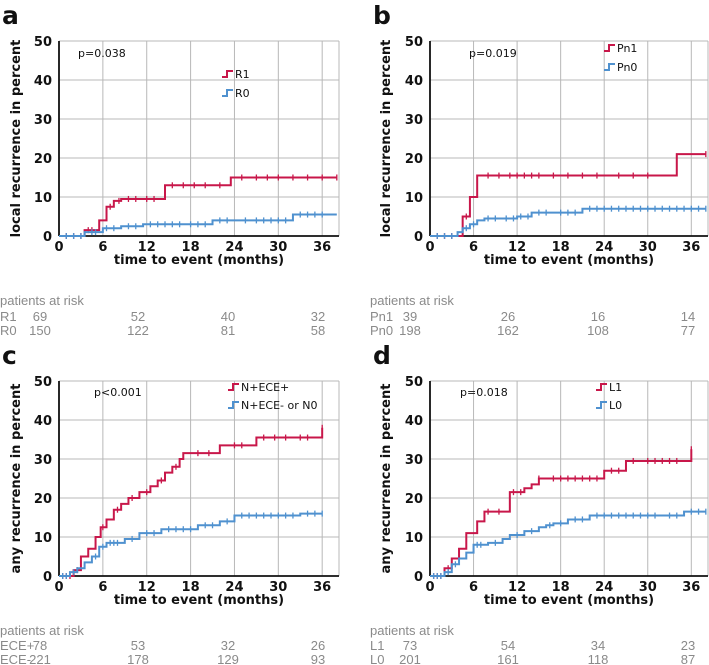 The width and height of the screenshot is (709, 665). What do you see at coordinates (615, 405) in the screenshot?
I see `legend-label: L0` at bounding box center [615, 405].